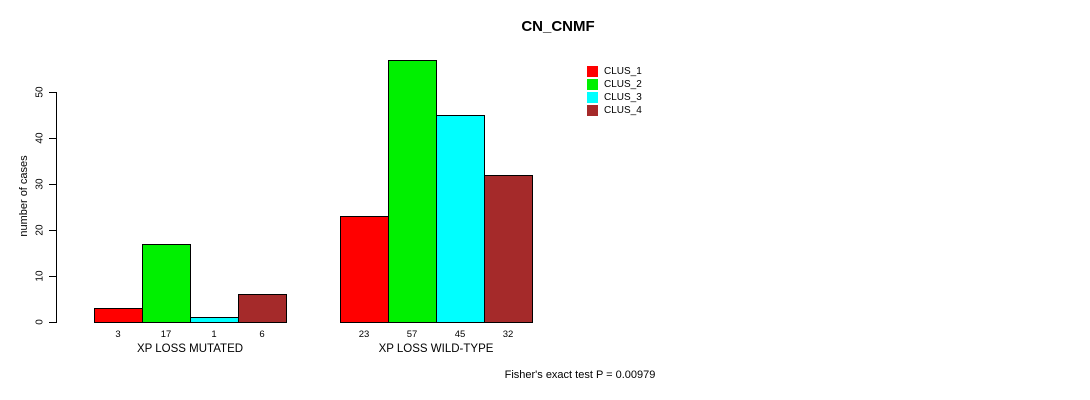 Image resolution: width=1090 pixels, height=400 pixels. Describe the element at coordinates (262, 334) in the screenshot. I see `bar-value-label: 6` at that location.